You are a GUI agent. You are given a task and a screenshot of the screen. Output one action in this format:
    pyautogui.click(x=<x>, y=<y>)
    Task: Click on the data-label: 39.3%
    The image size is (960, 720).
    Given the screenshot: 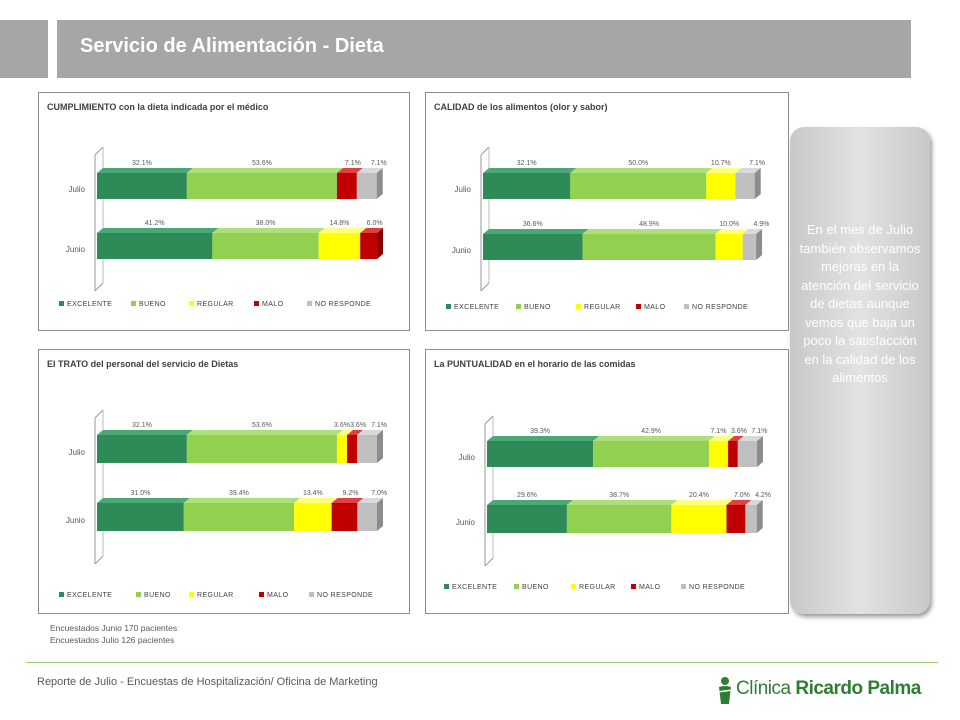 What is the action you would take?
    pyautogui.click(x=540, y=431)
    